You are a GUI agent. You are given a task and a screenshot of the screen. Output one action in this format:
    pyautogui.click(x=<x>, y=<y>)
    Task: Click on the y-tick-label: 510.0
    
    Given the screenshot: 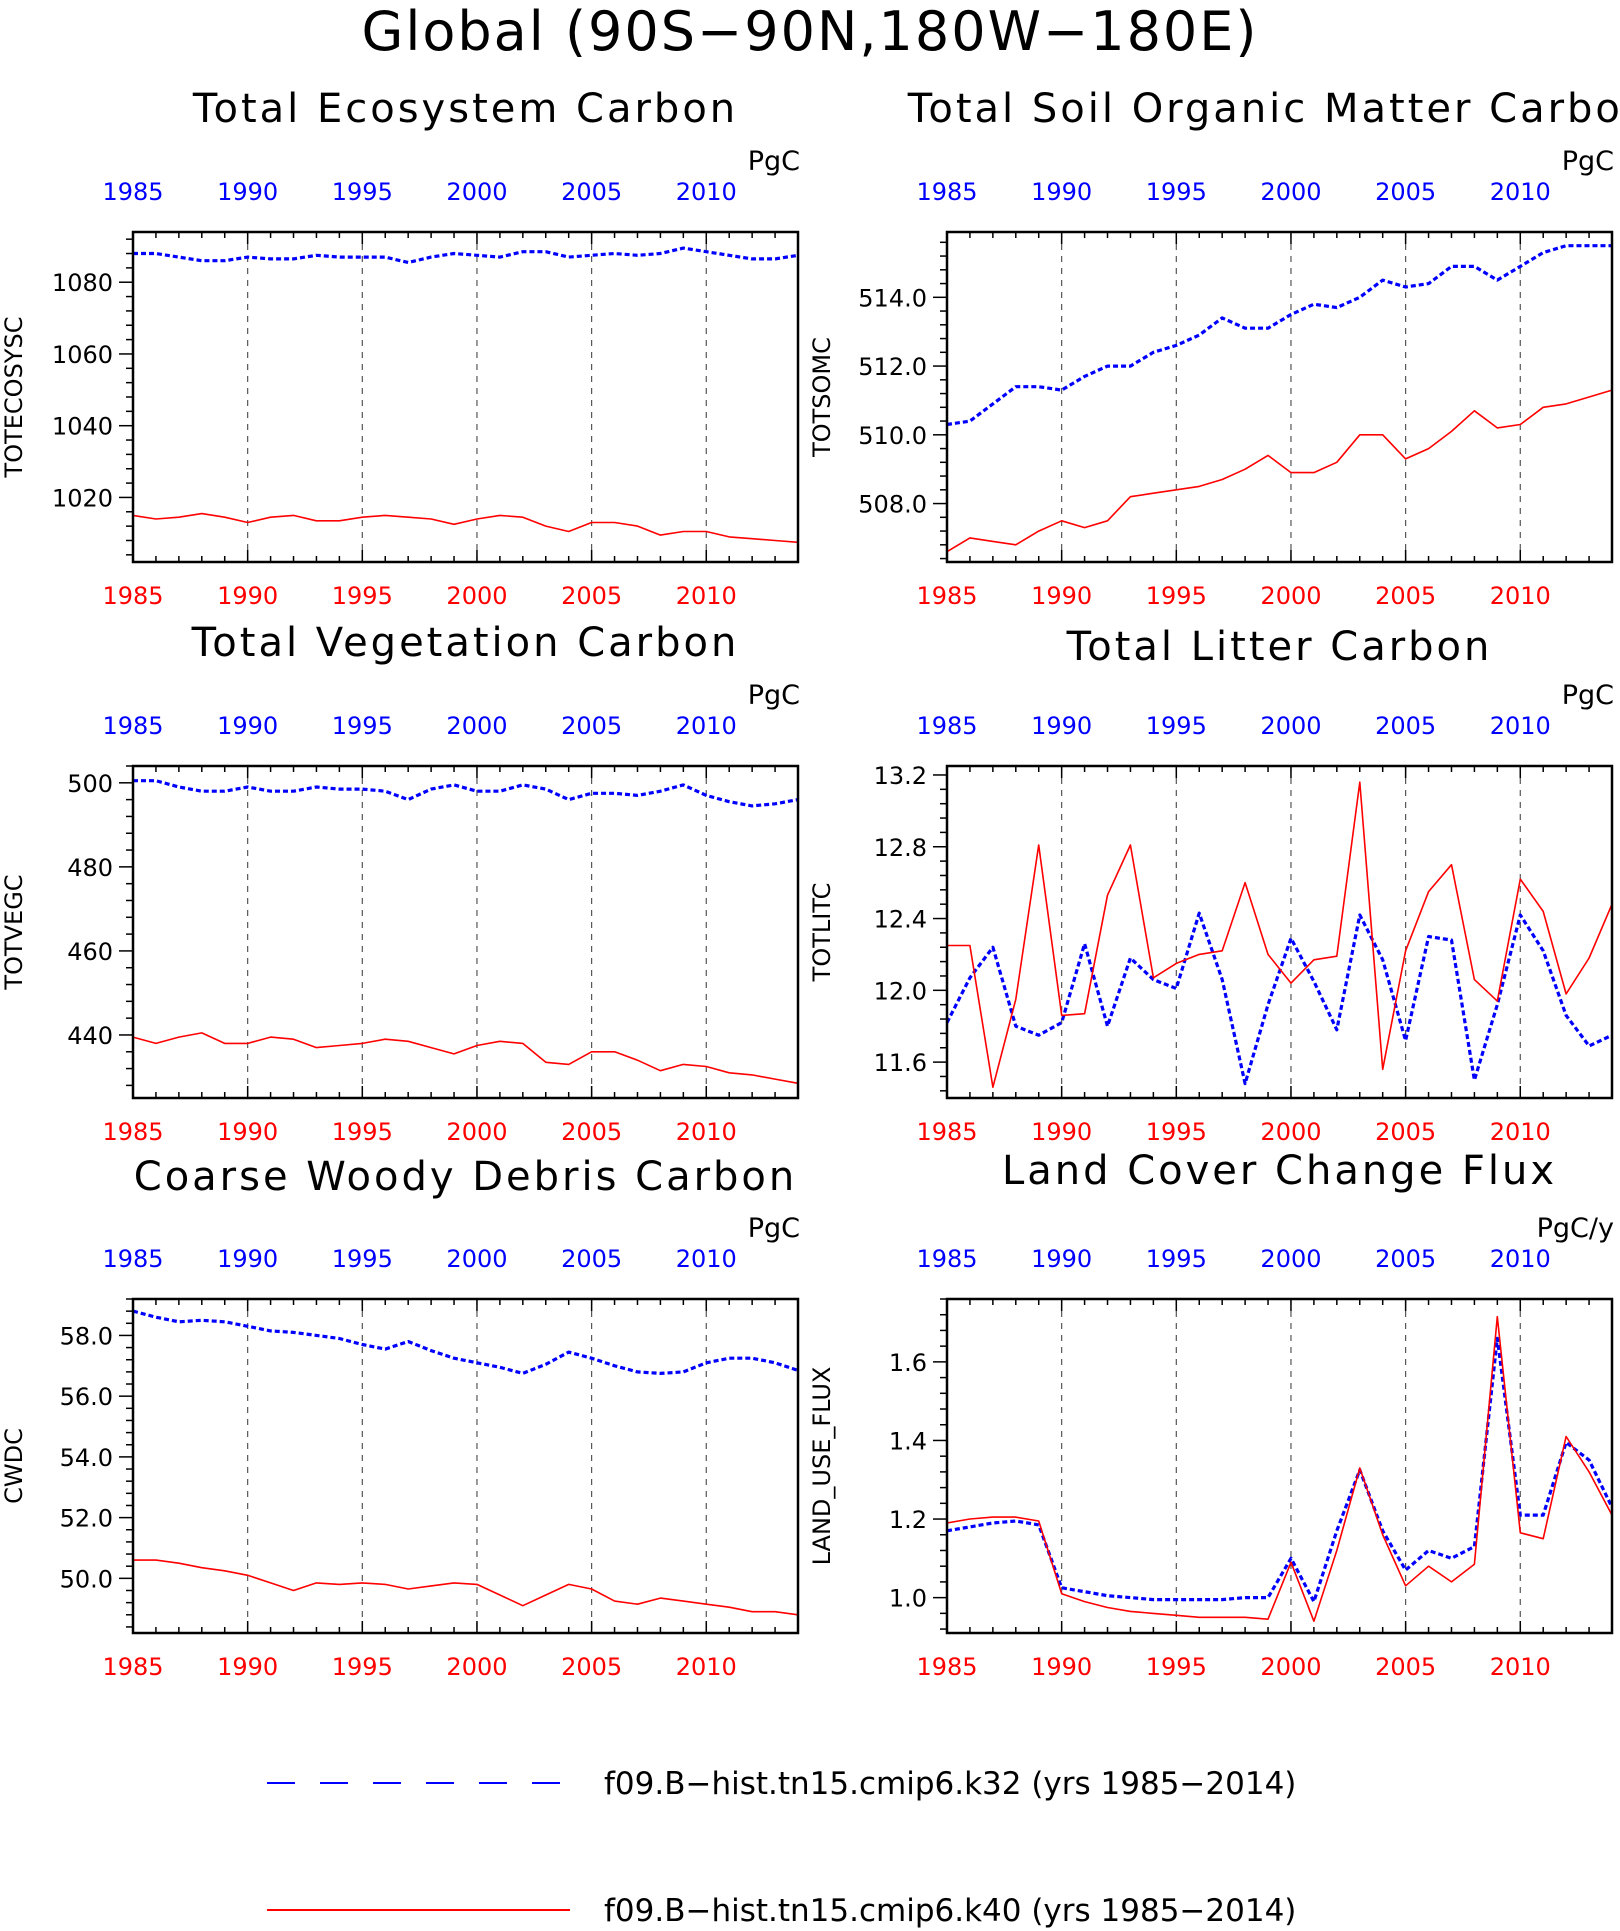 What is the action you would take?
    pyautogui.click(x=892, y=436)
    